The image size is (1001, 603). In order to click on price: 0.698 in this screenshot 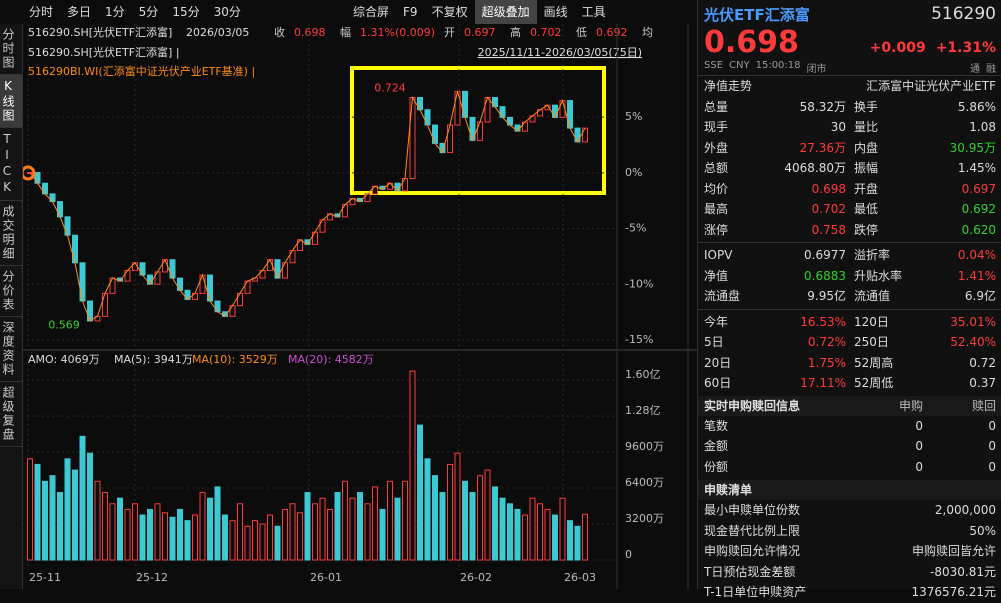, I will do `click(751, 42)`.